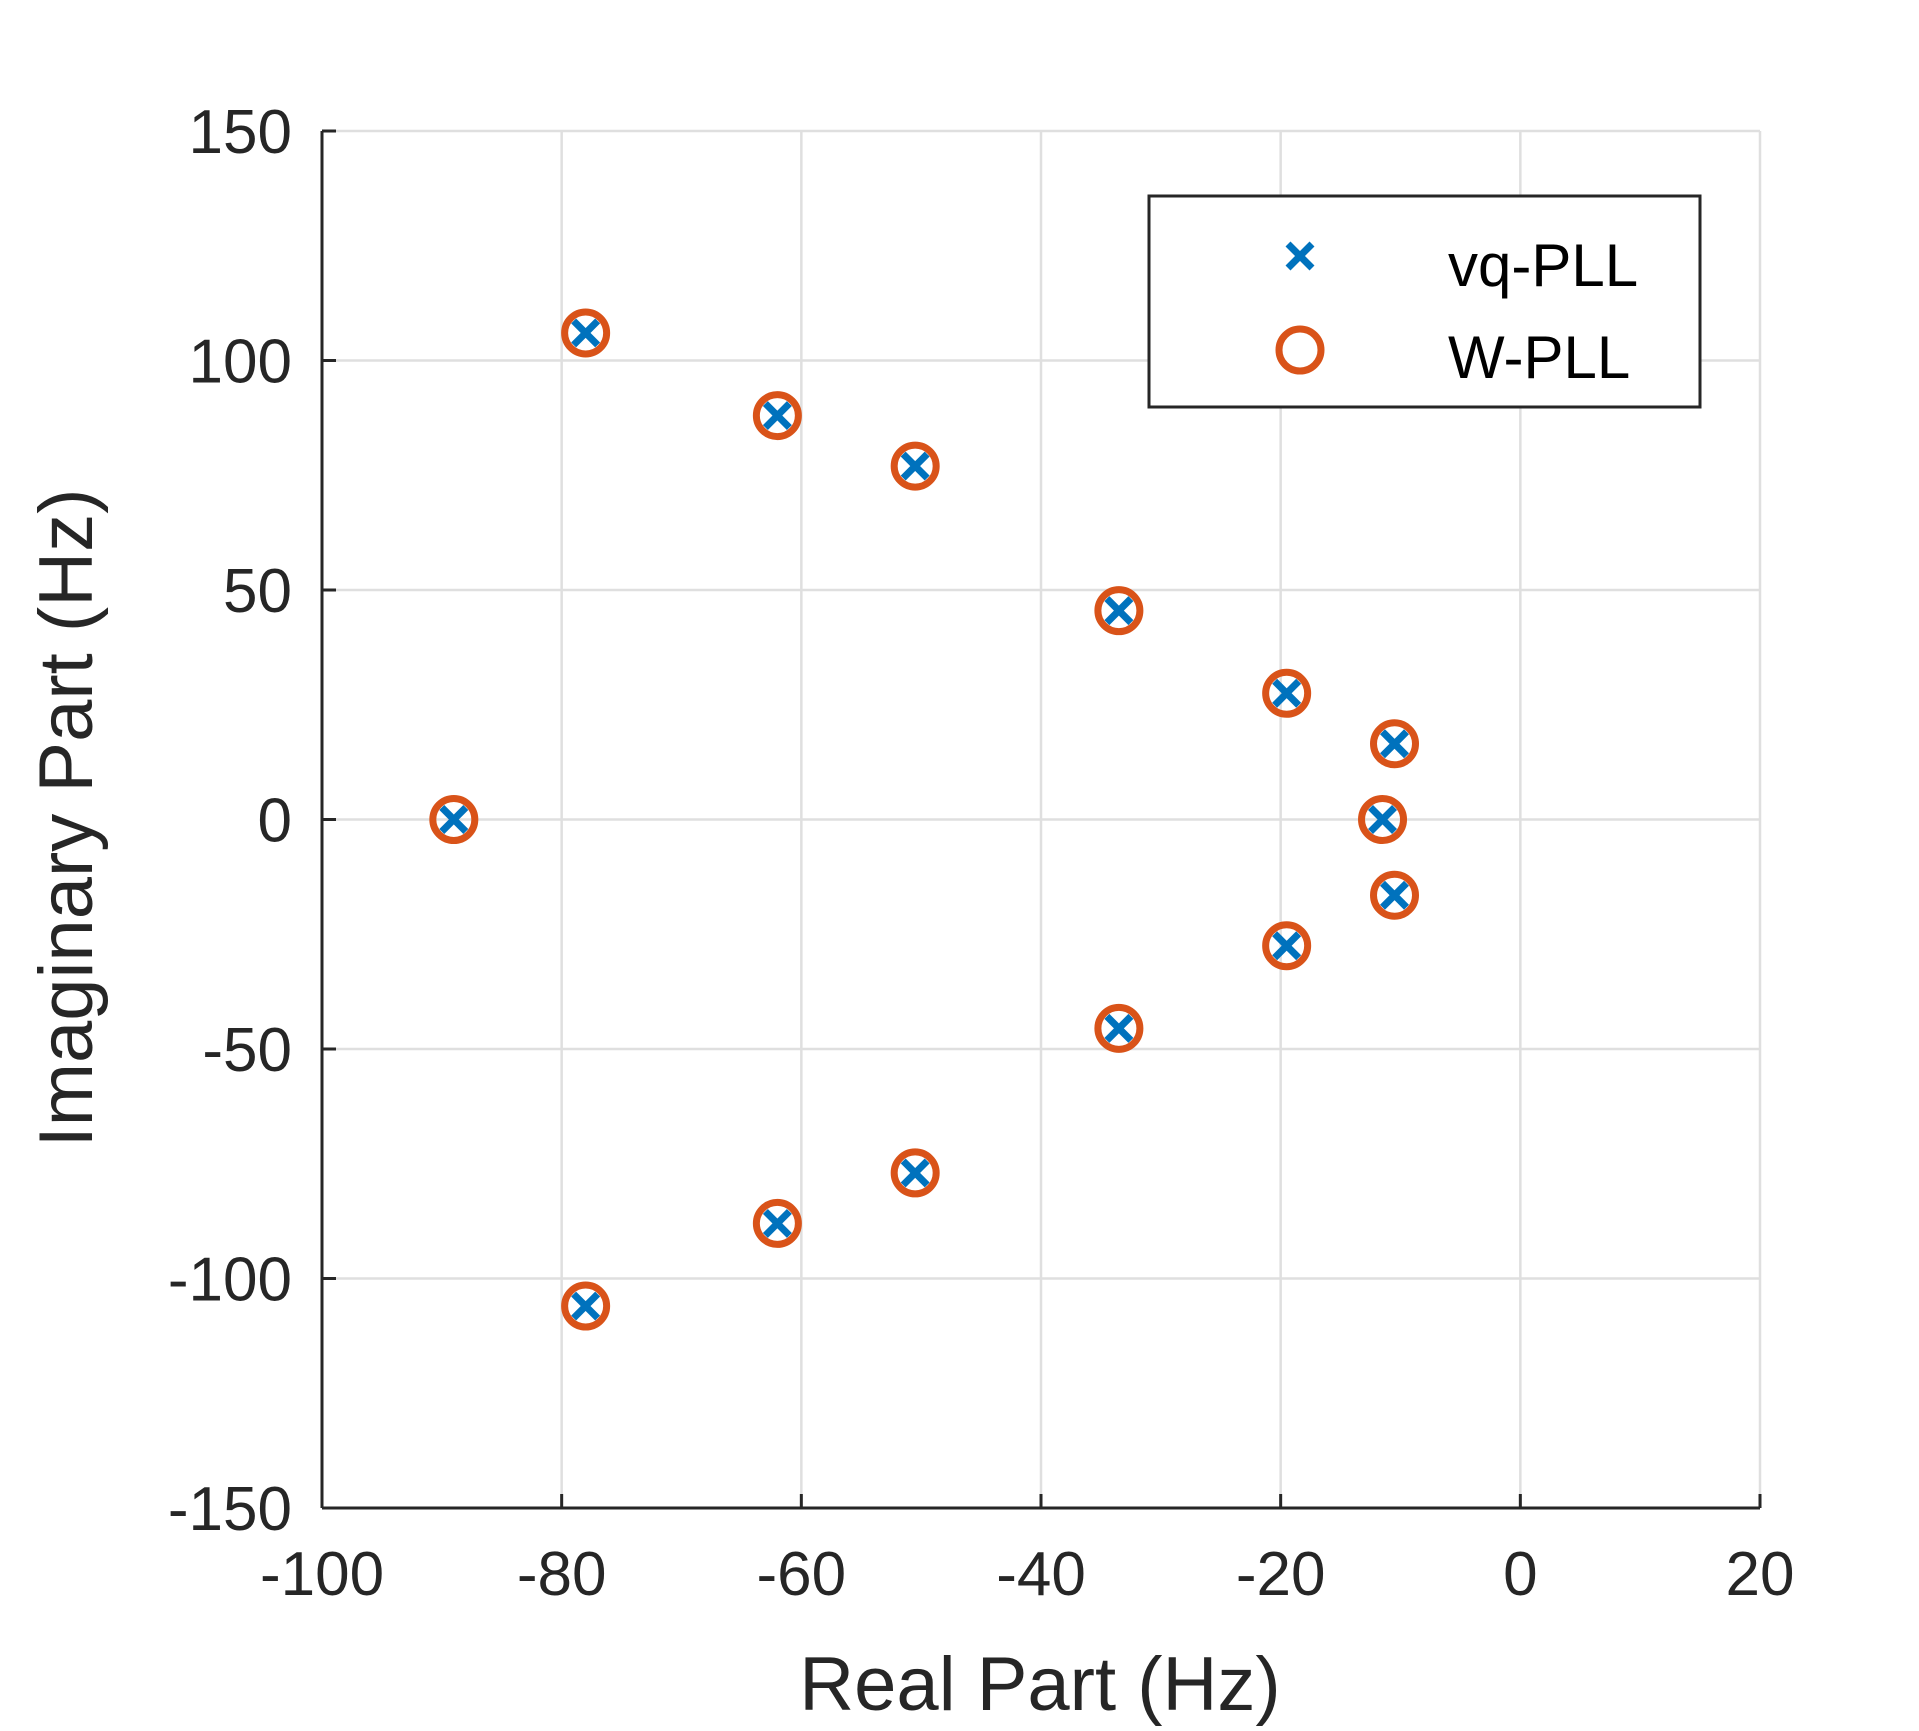 This screenshot has width=1919, height=1731. I want to click on legend-box, so click(1424, 301).